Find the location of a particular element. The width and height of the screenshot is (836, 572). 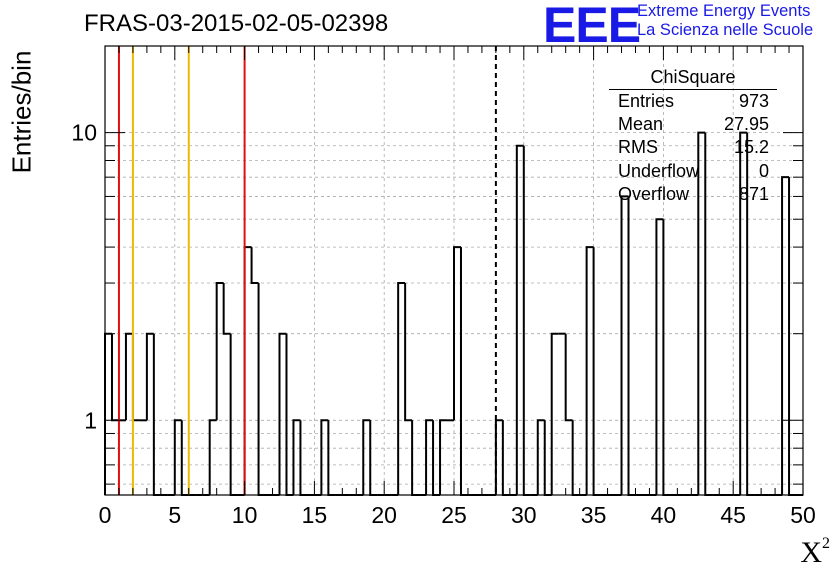

stats-row: Entries 973 is located at coordinates (693, 101).